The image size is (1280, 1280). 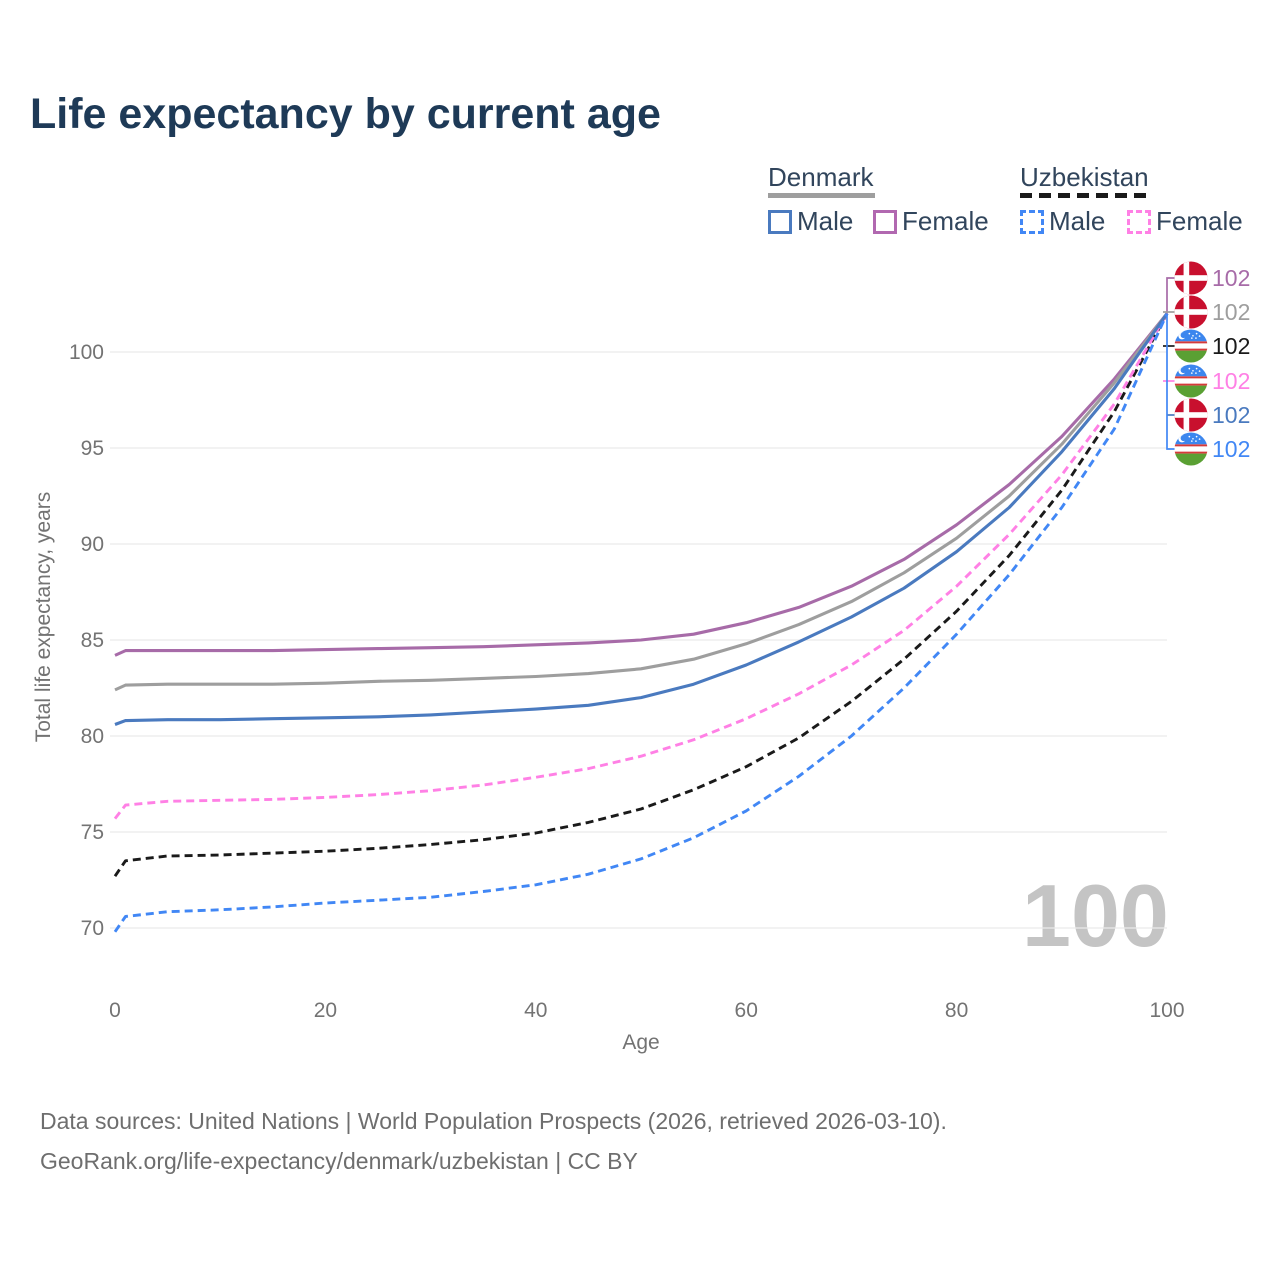 What do you see at coordinates (885, 221) in the screenshot?
I see `denmark-female-checkbox` at bounding box center [885, 221].